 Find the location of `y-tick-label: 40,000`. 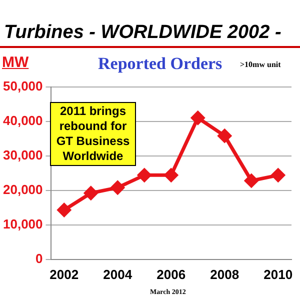

y-tick-label: 40,000 is located at coordinates (22, 120).